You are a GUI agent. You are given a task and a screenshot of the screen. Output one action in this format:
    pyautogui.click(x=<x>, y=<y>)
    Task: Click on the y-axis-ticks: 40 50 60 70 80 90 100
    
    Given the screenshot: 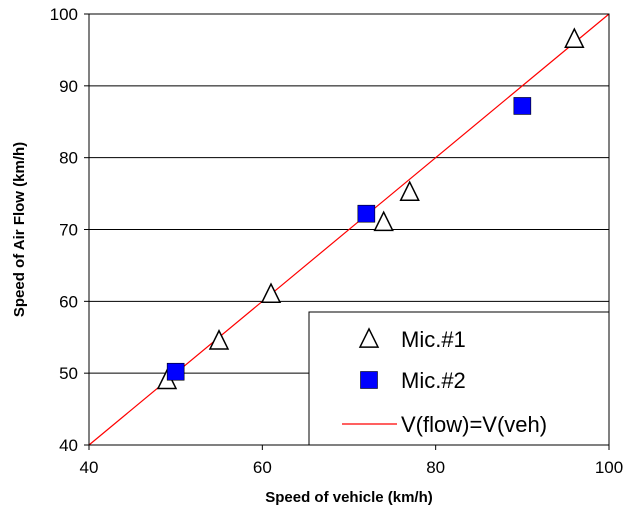 What is the action you would take?
    pyautogui.click(x=69, y=230)
    